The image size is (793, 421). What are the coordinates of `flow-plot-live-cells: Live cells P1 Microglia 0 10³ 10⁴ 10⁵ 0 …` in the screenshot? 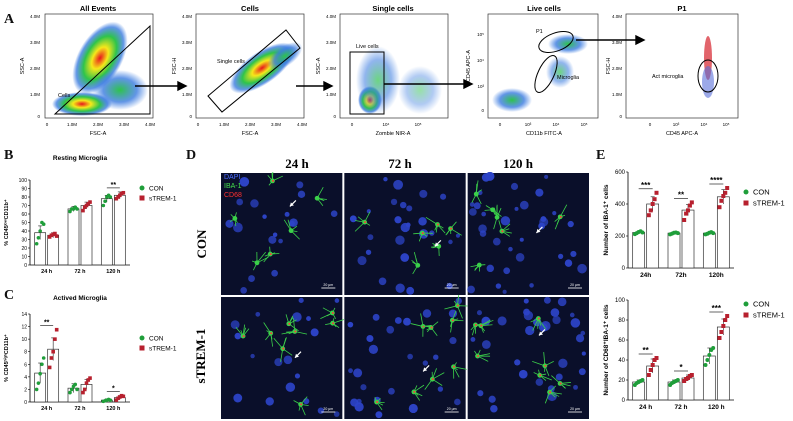 It's located at (532, 70).